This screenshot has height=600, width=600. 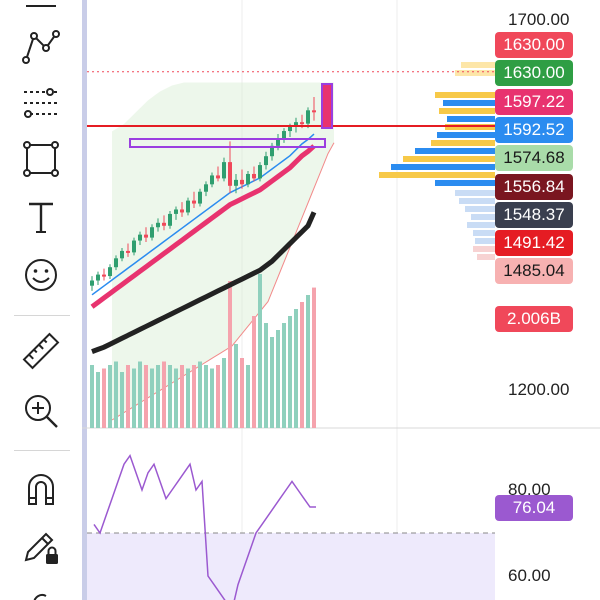 I want to click on rsi-axis-label: 80.00, so click(x=529, y=489).